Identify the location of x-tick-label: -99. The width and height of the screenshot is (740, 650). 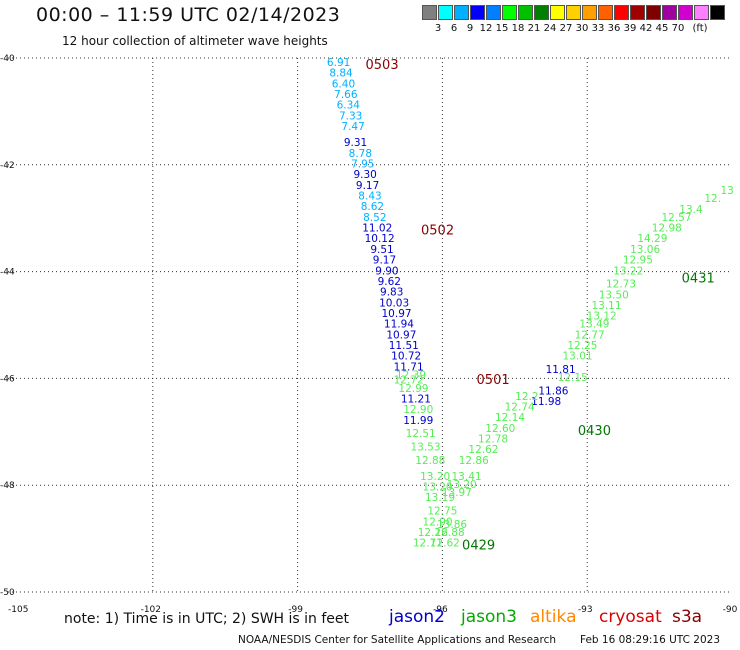
(295, 610).